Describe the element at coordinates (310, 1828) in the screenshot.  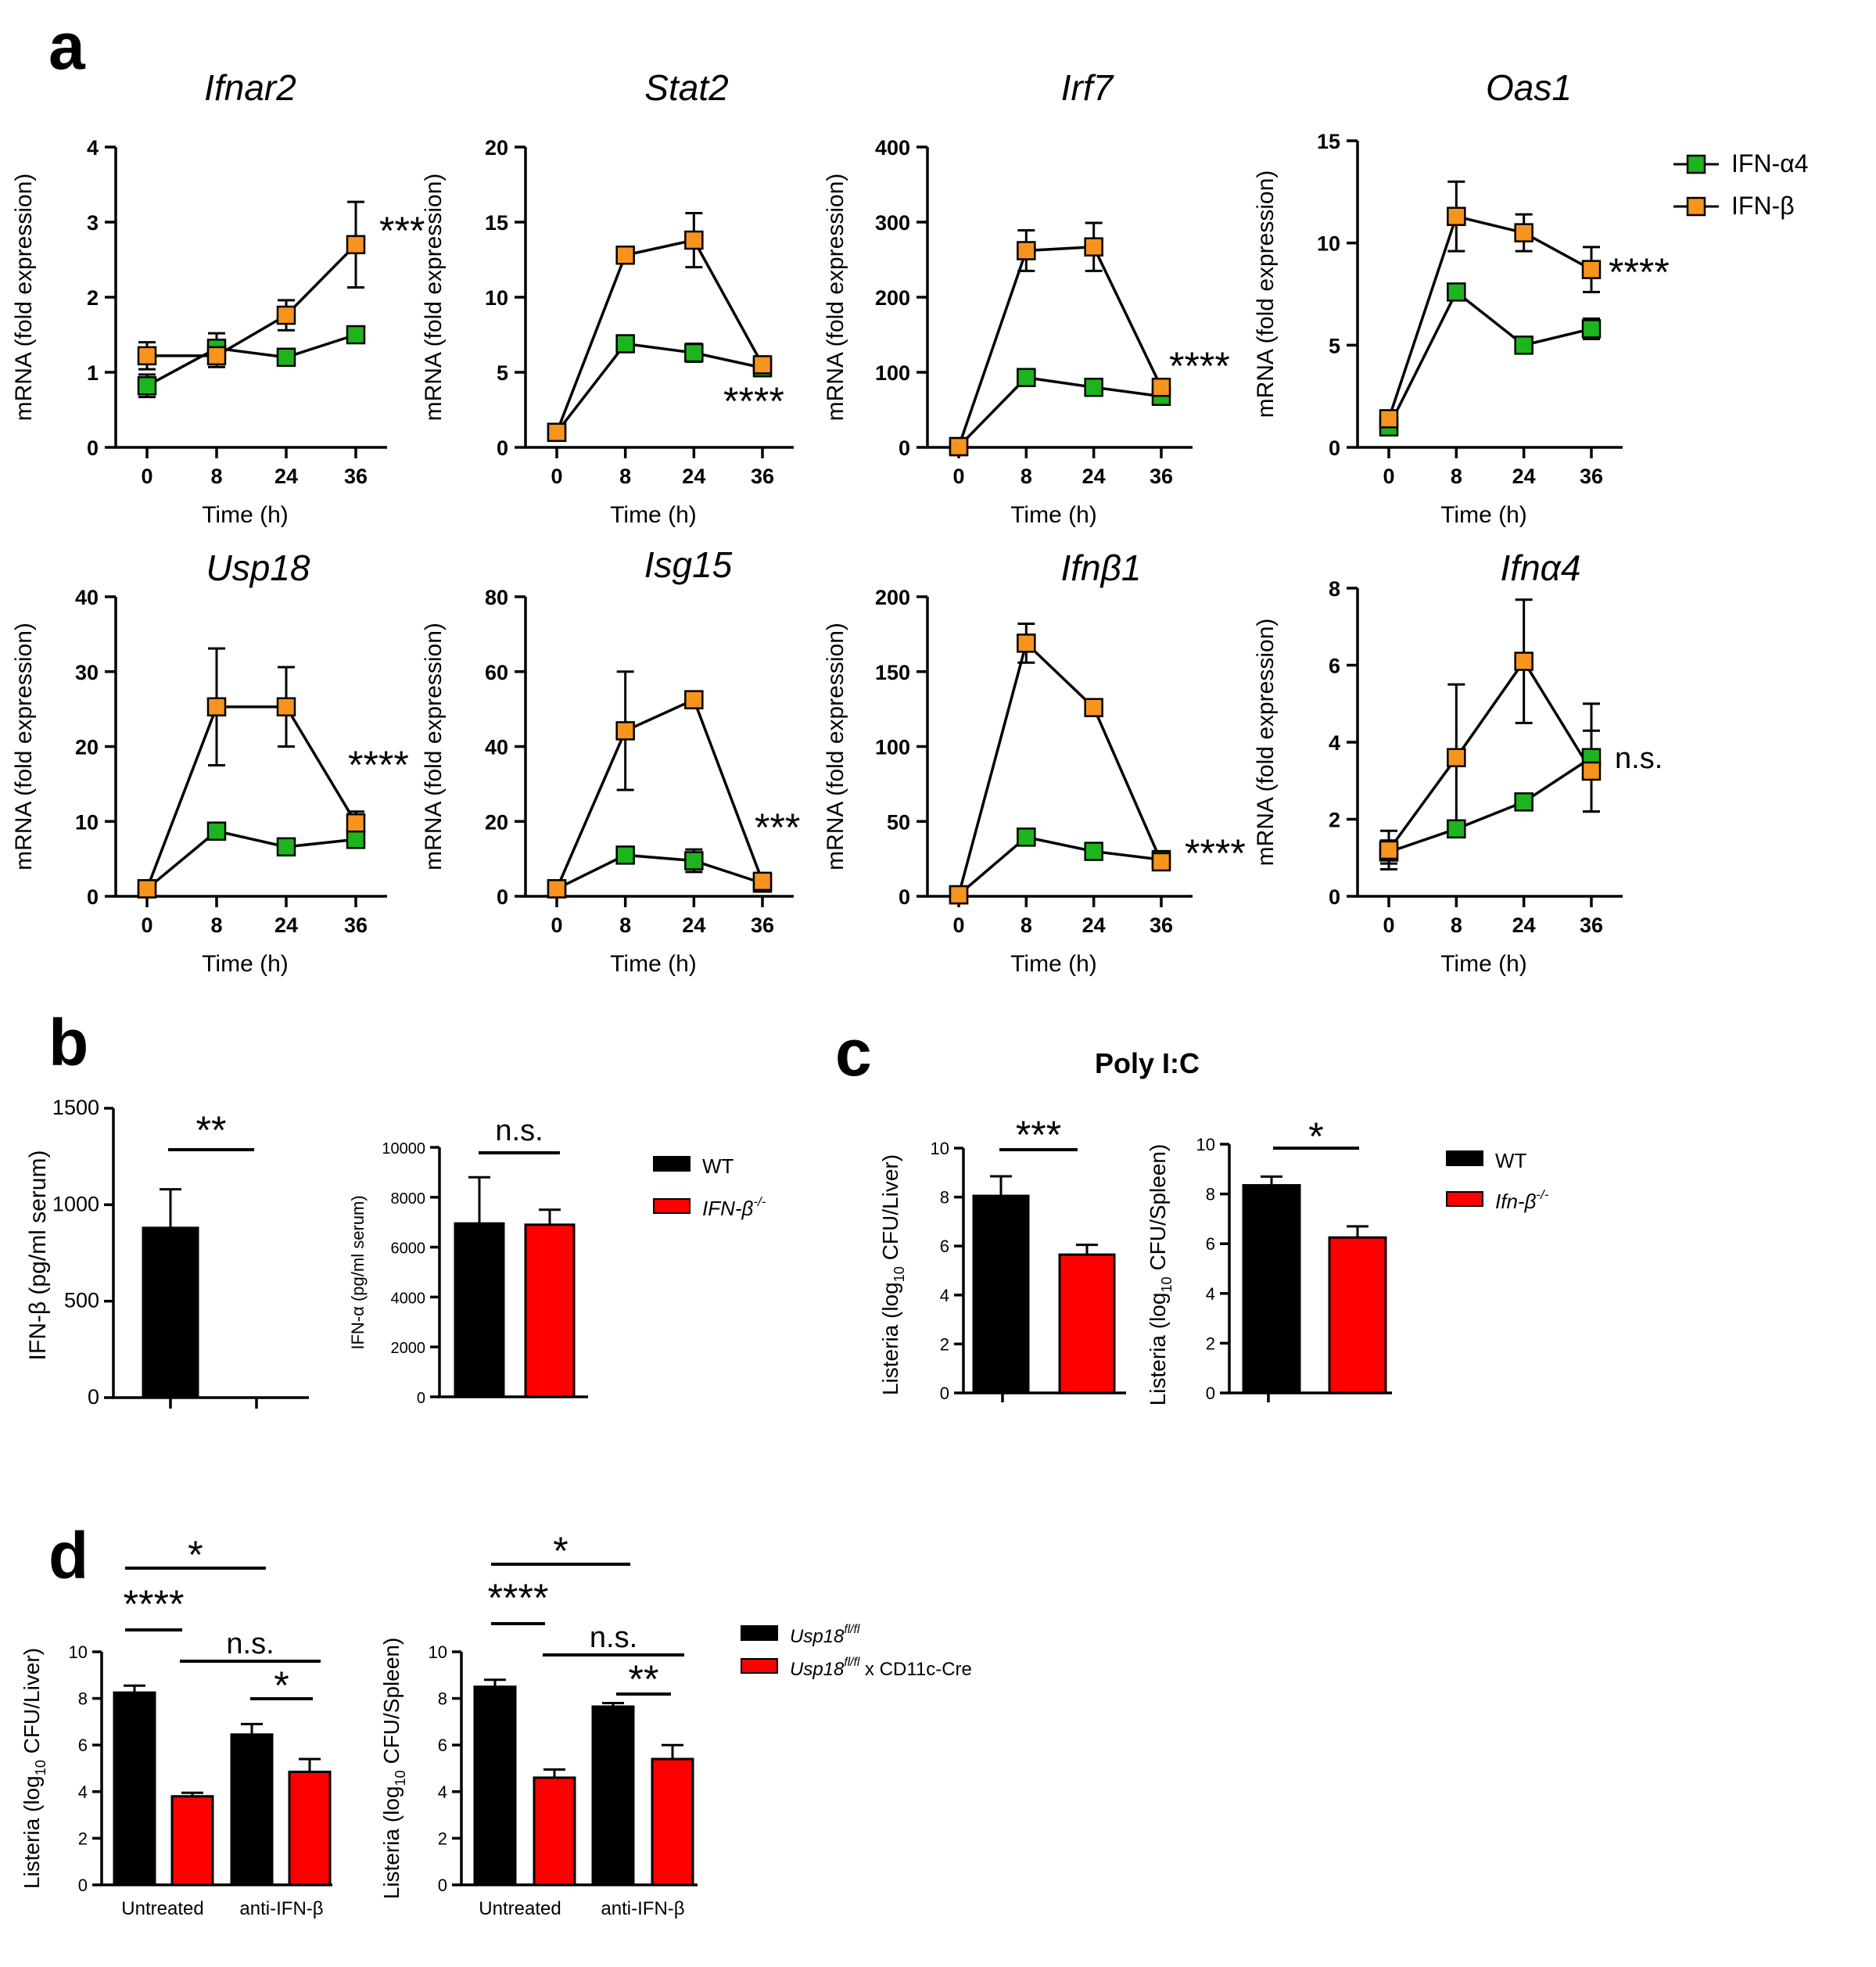
I see `bar-usp18-cd11c-cre` at that location.